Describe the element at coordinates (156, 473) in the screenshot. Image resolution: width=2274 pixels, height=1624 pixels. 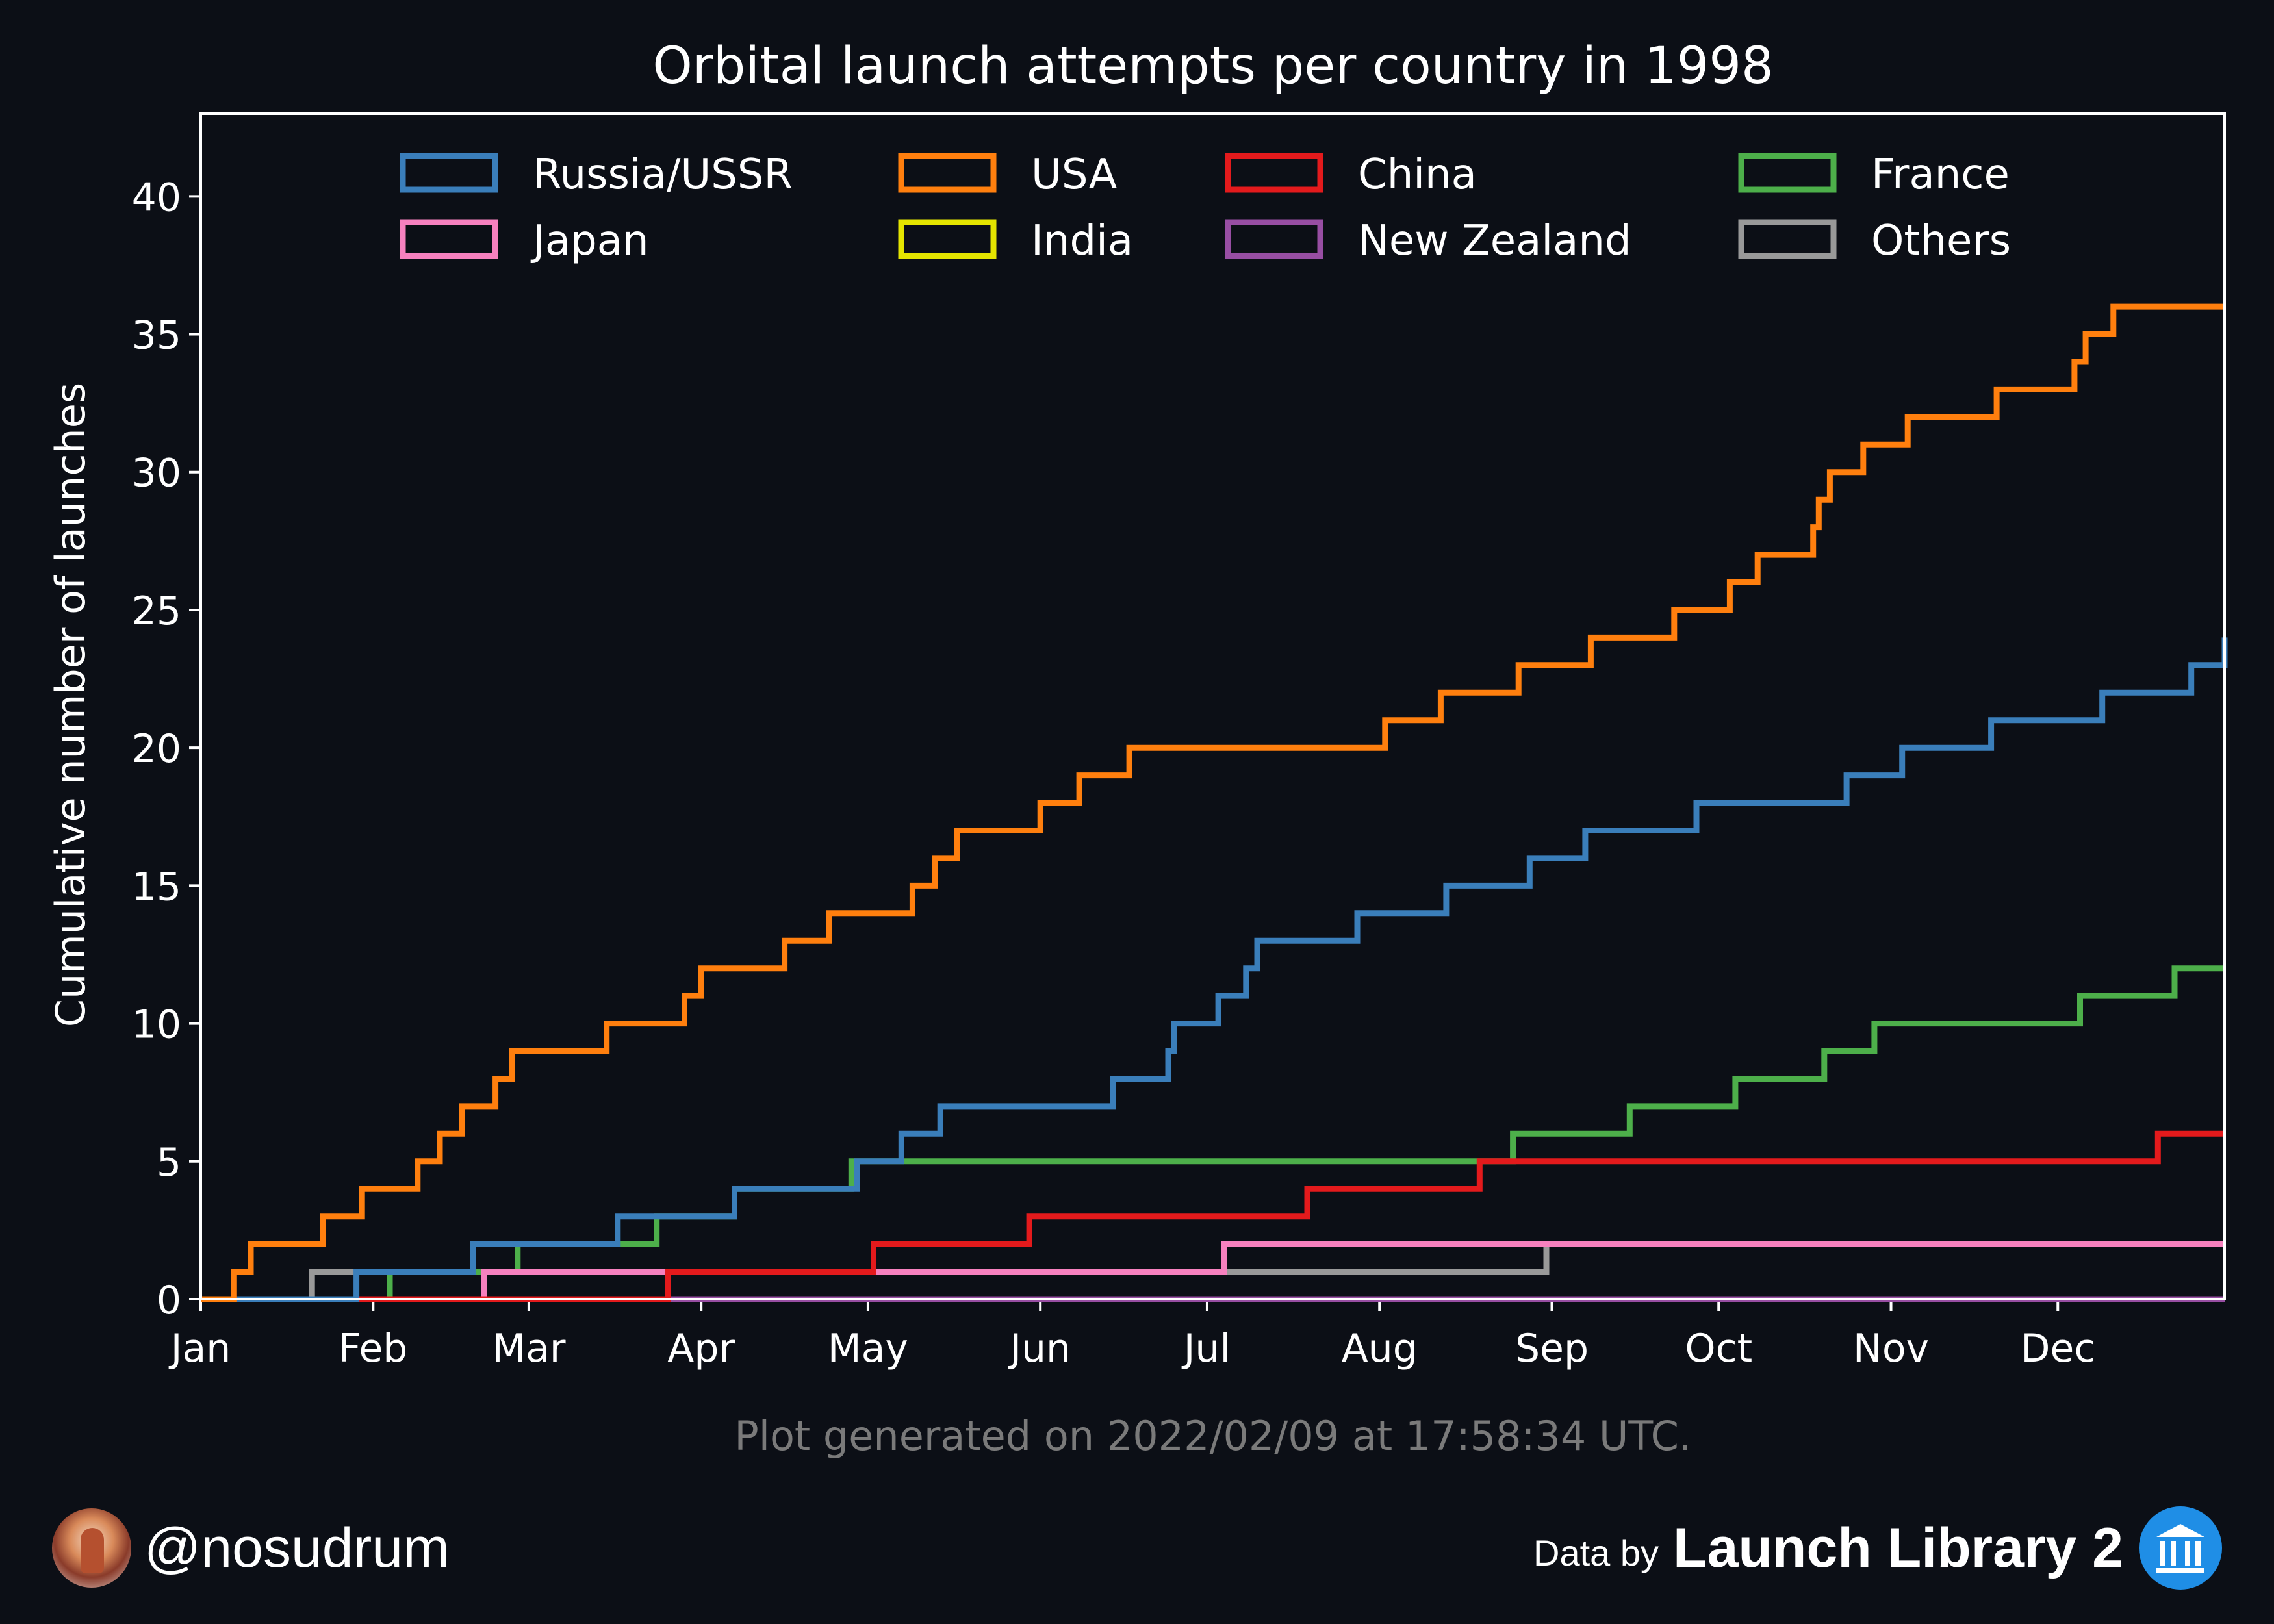
I see `y-tick-label: 30` at that location.